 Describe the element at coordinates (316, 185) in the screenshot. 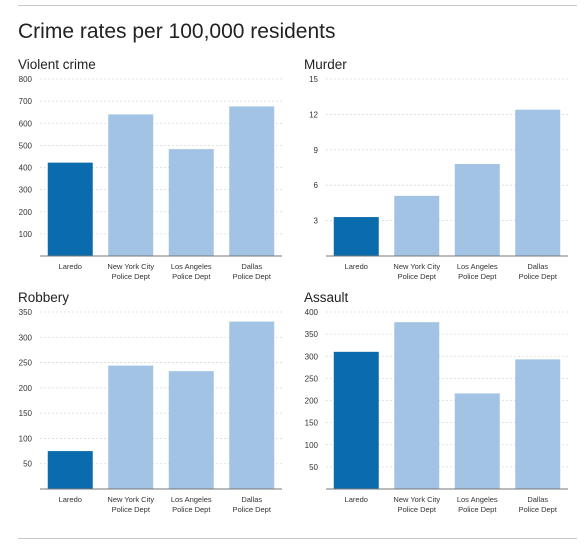

I see `y-tick-label: 6` at that location.